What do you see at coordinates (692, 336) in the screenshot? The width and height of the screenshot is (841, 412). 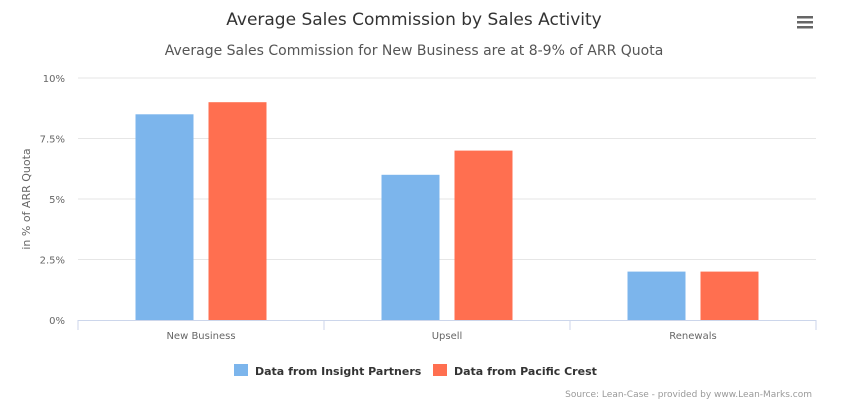 I see `x-tick-label: Renewals` at bounding box center [692, 336].